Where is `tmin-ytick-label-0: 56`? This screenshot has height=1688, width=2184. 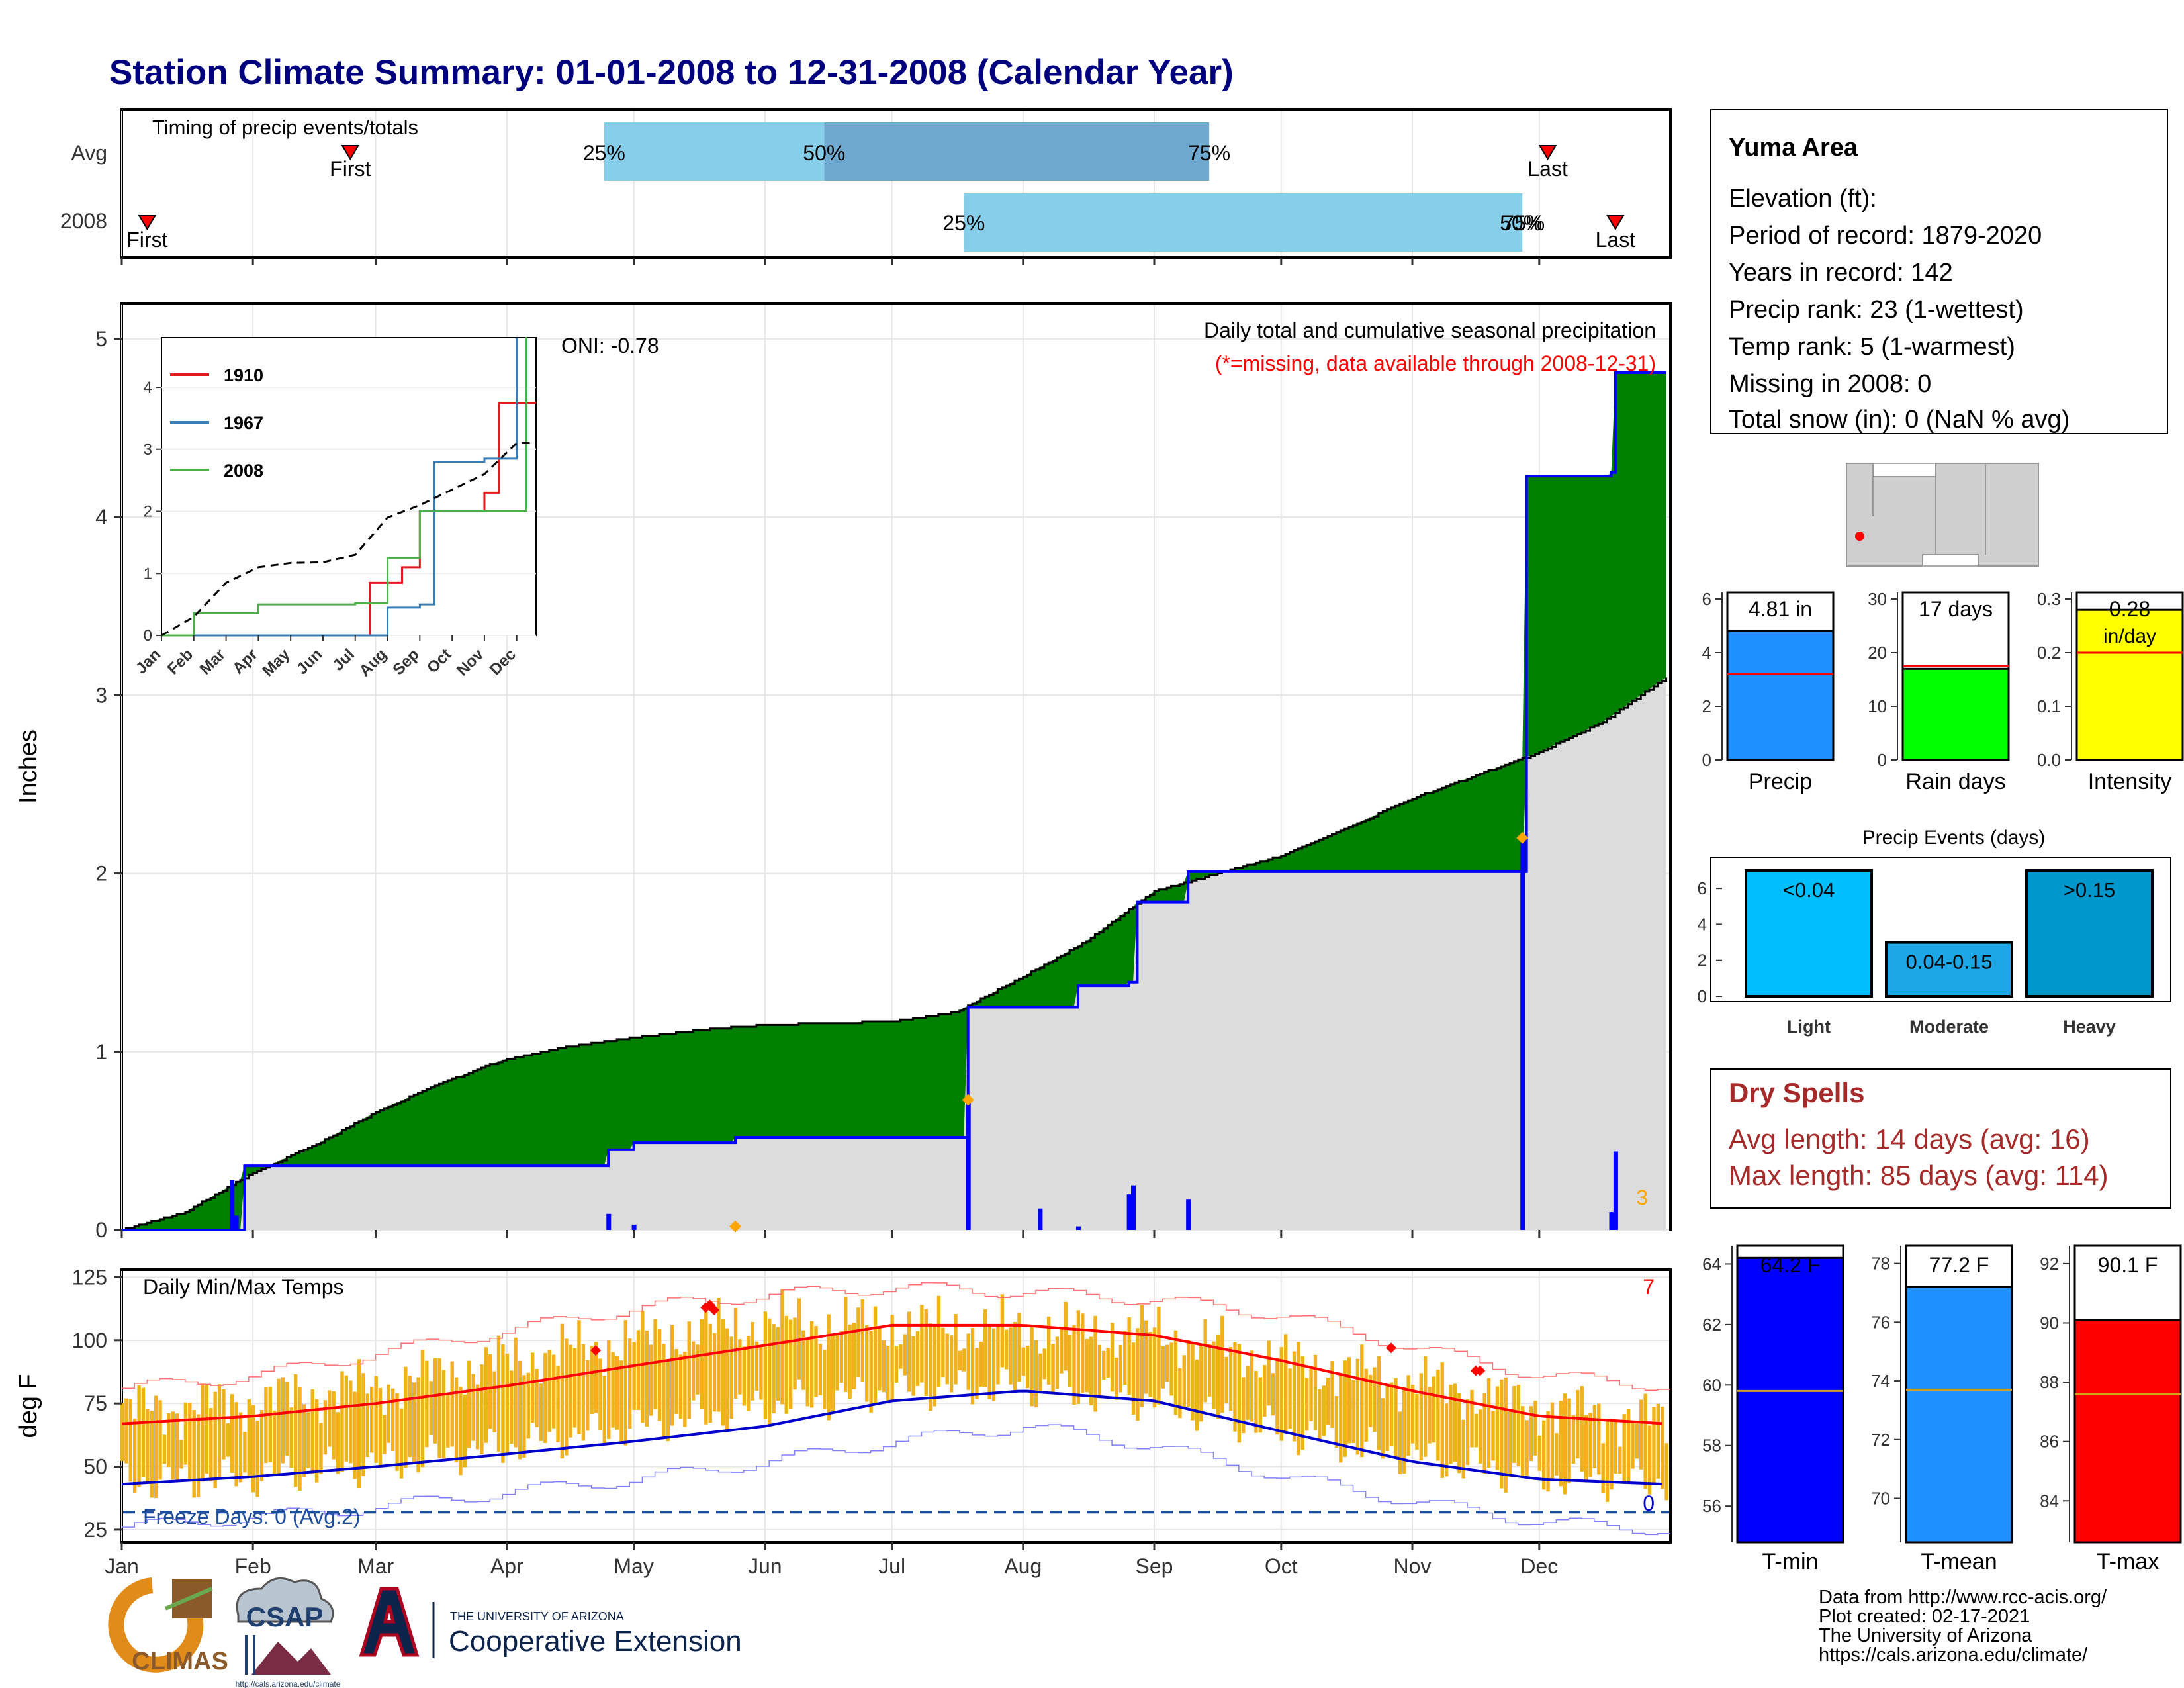
tmin-ytick-label-0: 56 is located at coordinates (1712, 1506).